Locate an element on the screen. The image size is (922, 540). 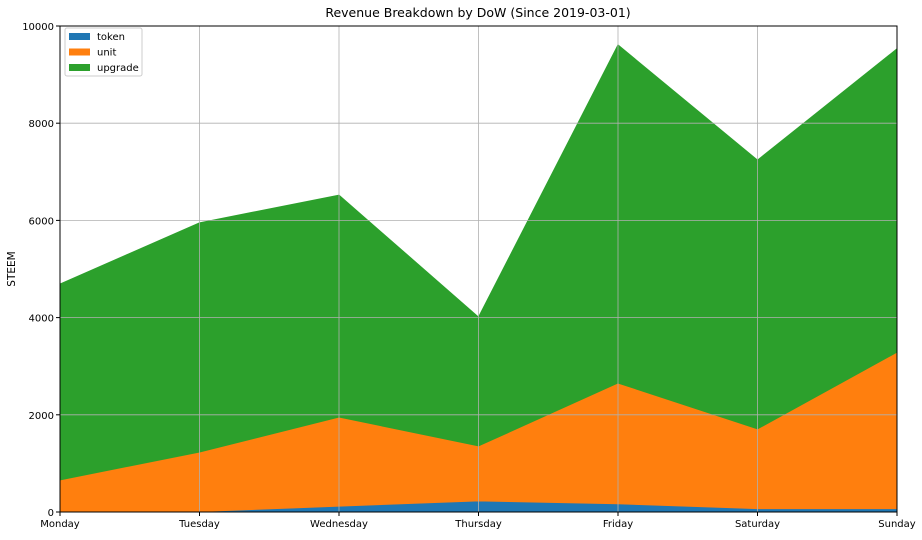
legend: token unit upgrade is located at coordinates (103, 52).